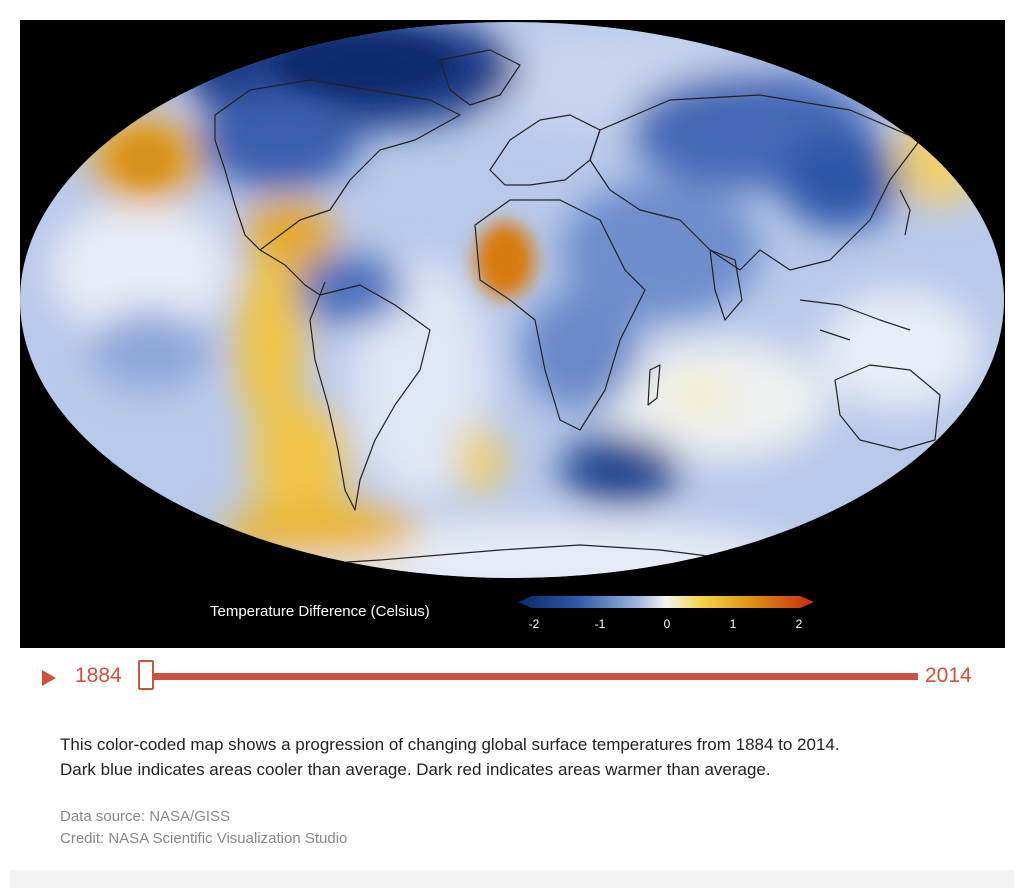  I want to click on timeline-track, so click(533, 676).